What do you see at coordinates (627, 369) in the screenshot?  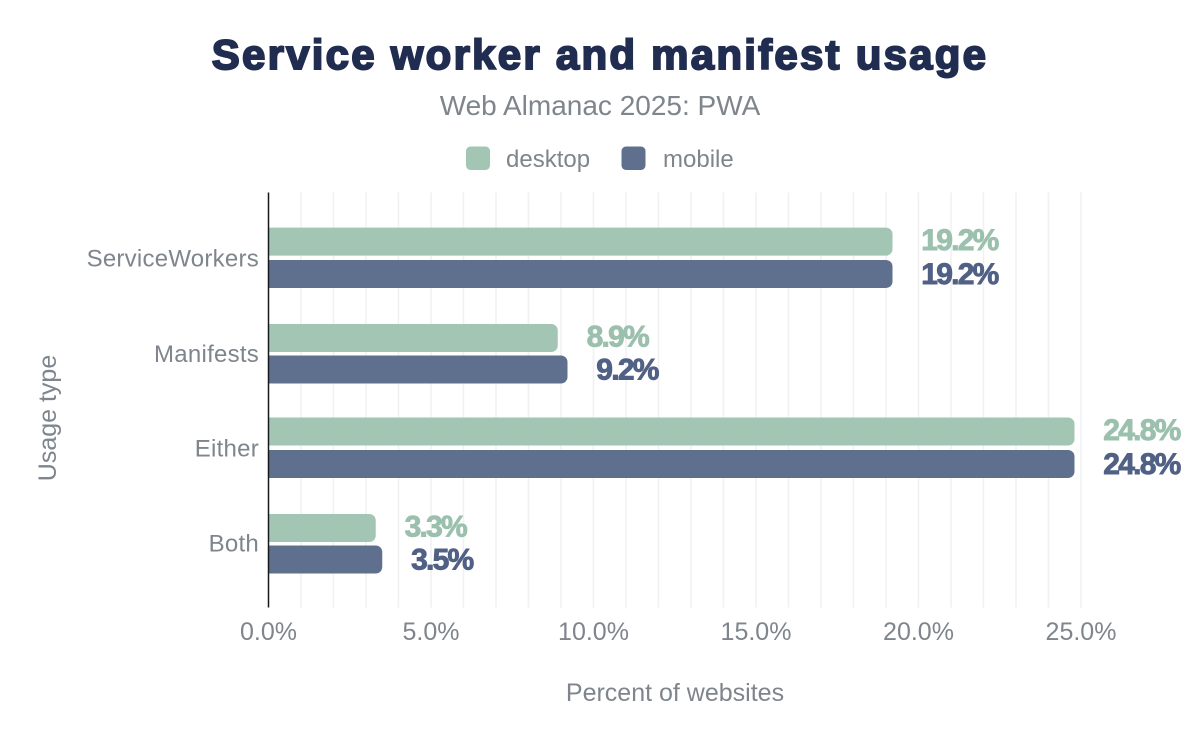 I see `svg-text: 9.2%` at bounding box center [627, 369].